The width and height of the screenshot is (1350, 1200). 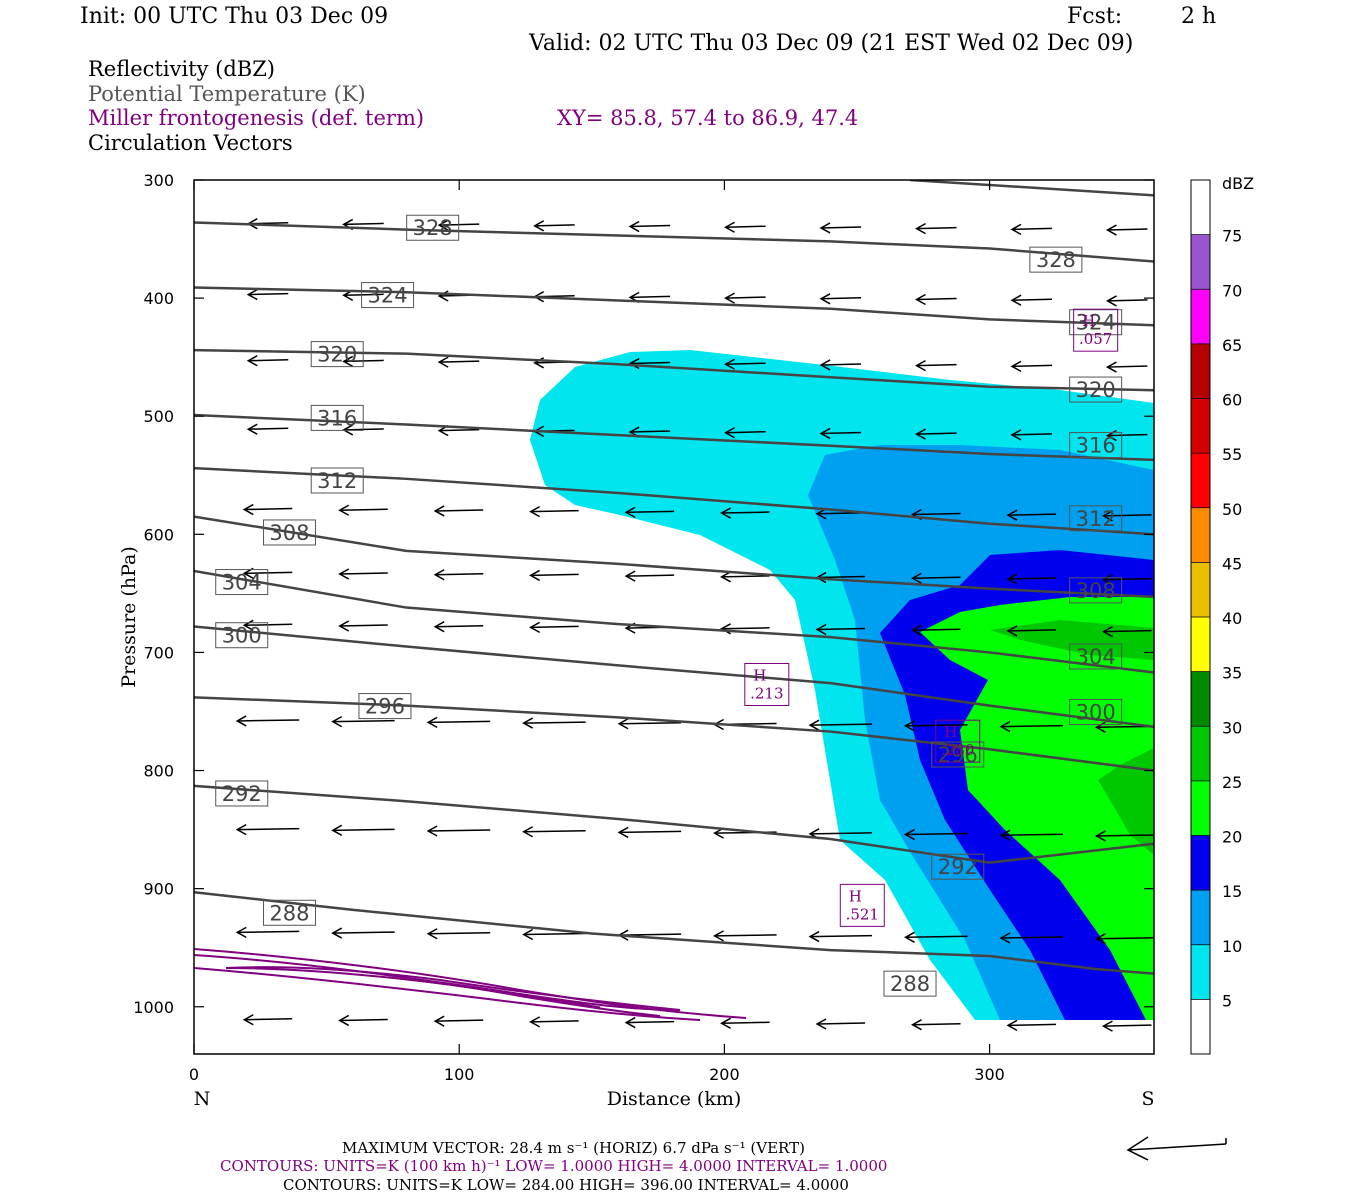 What do you see at coordinates (1232, 290) in the screenshot?
I see `colorbar-label: 70` at bounding box center [1232, 290].